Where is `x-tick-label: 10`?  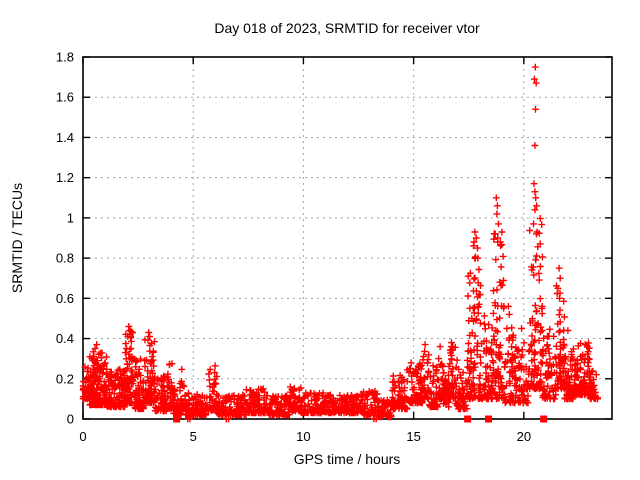
x-tick-label: 10 is located at coordinates (303, 436).